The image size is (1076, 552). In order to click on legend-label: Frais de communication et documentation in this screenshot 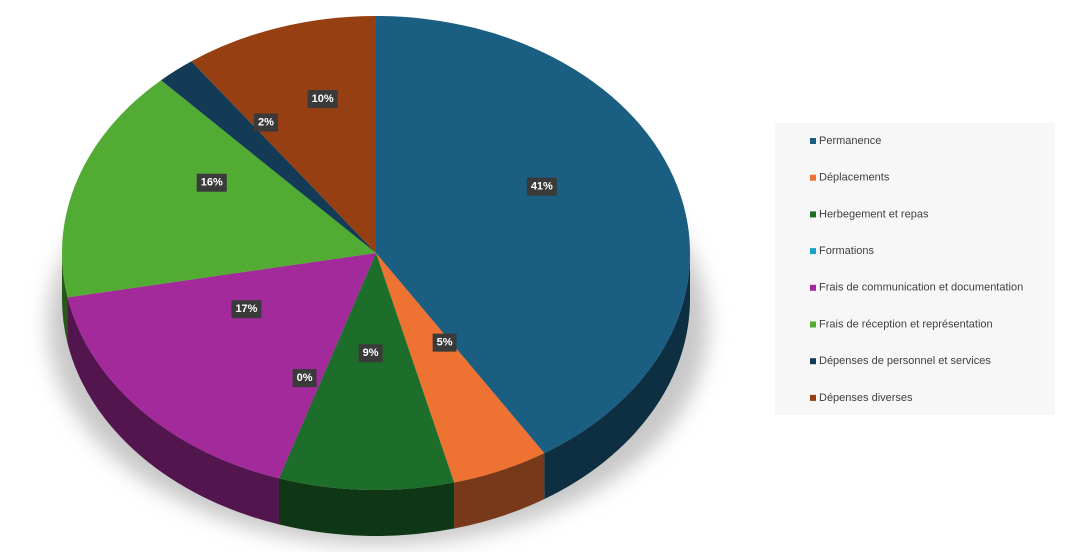, I will do `click(921, 288)`.